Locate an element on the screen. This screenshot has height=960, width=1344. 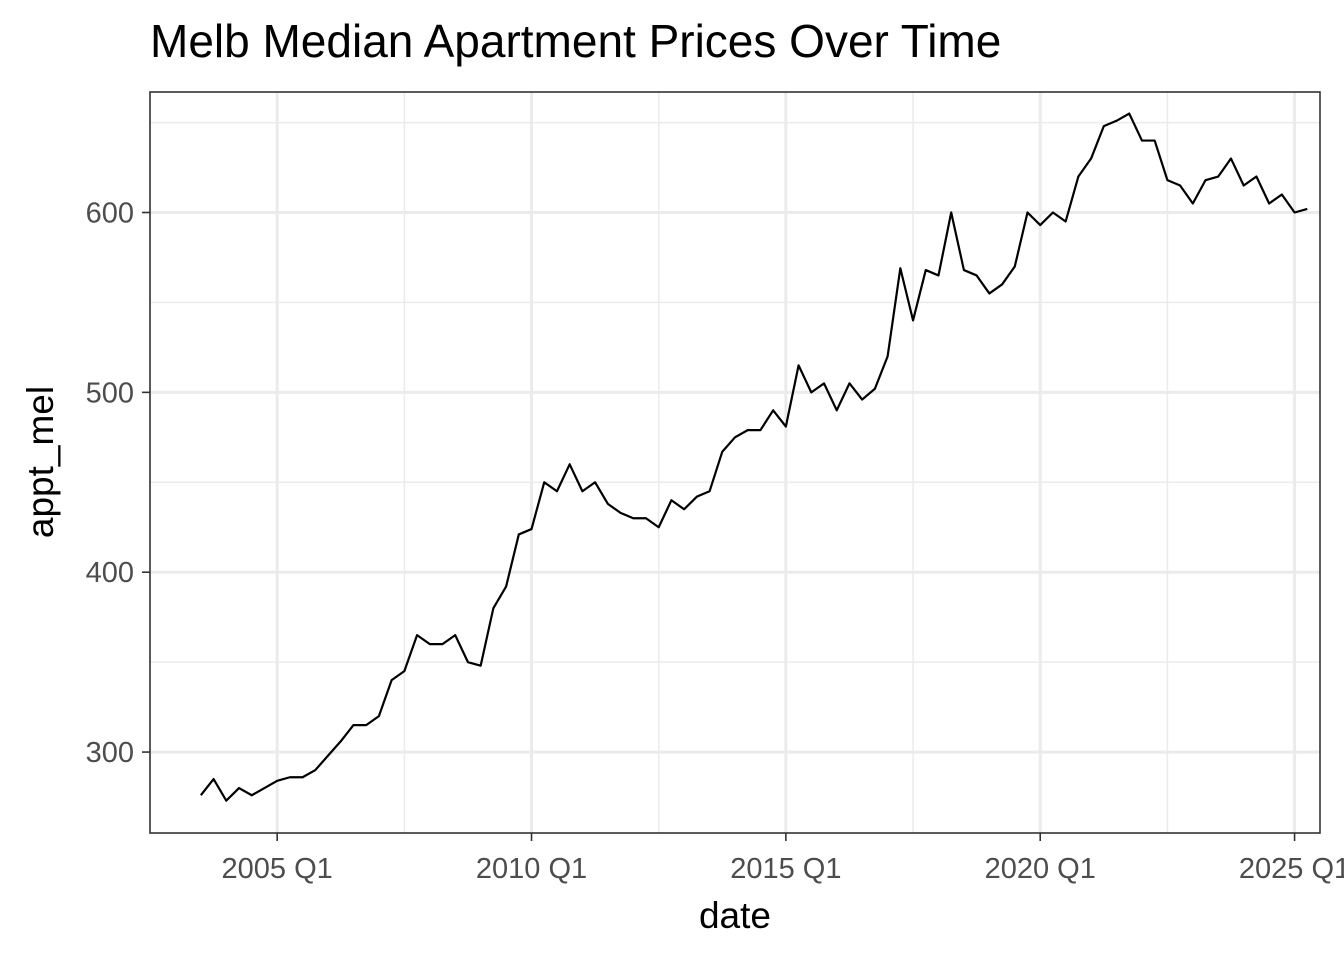
y-tick-label: 300 is located at coordinates (110, 753).